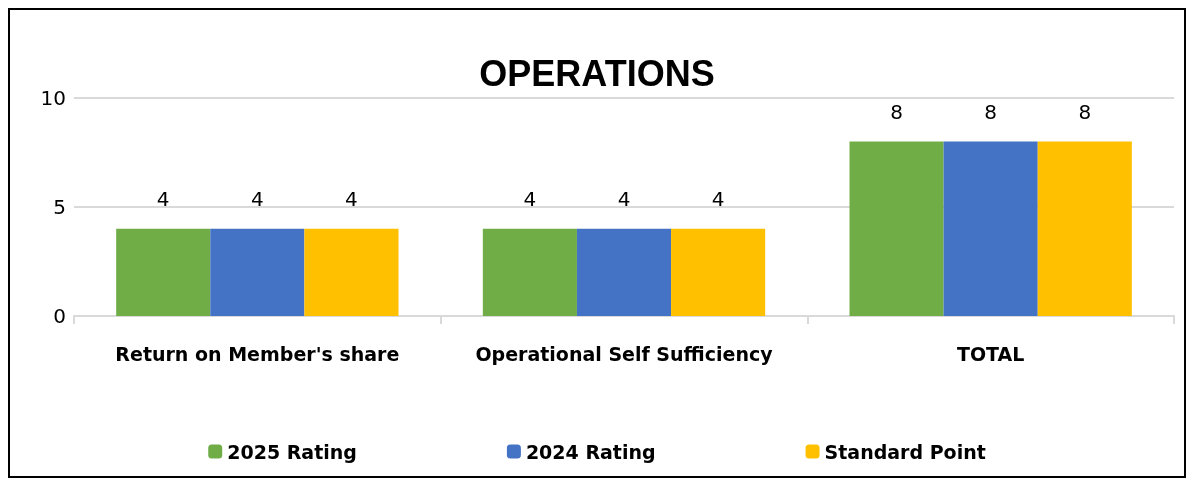 Image resolution: width=1195 pixels, height=478 pixels. I want to click on chart-title: OPERATIONS, so click(597, 73).